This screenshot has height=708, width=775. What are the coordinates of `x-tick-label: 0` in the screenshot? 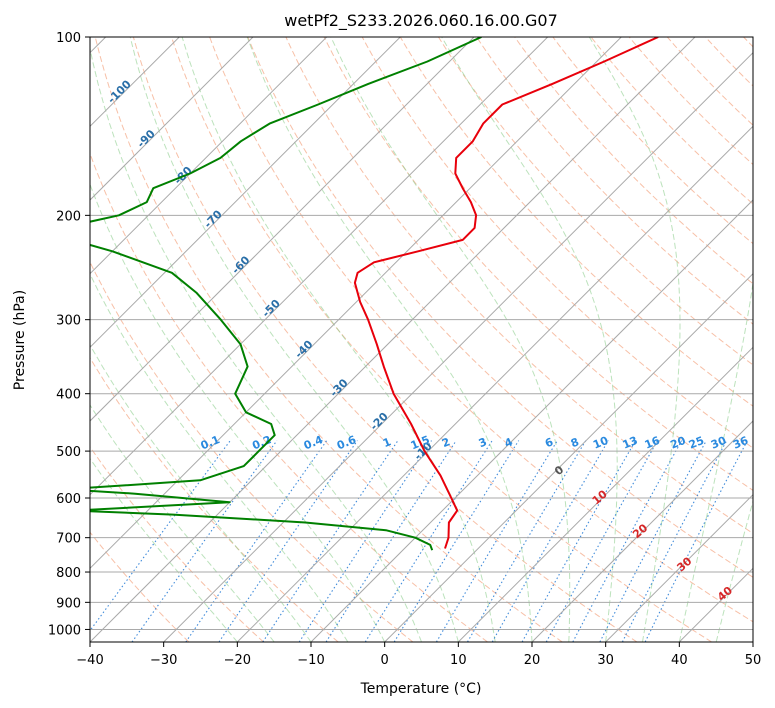 It's located at (385, 660).